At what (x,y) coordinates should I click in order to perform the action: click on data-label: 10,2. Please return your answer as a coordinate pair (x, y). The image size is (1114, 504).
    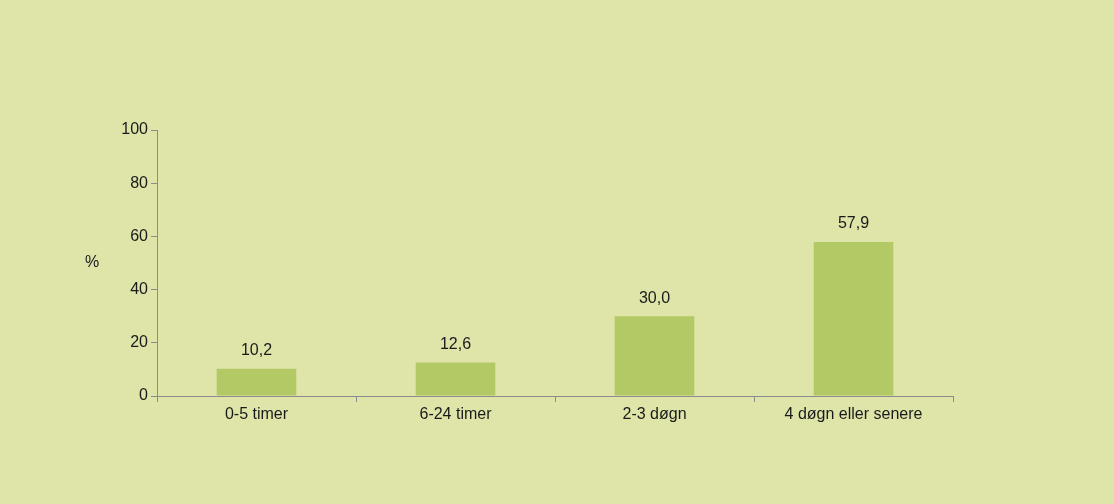
    Looking at the image, I should click on (256, 350).